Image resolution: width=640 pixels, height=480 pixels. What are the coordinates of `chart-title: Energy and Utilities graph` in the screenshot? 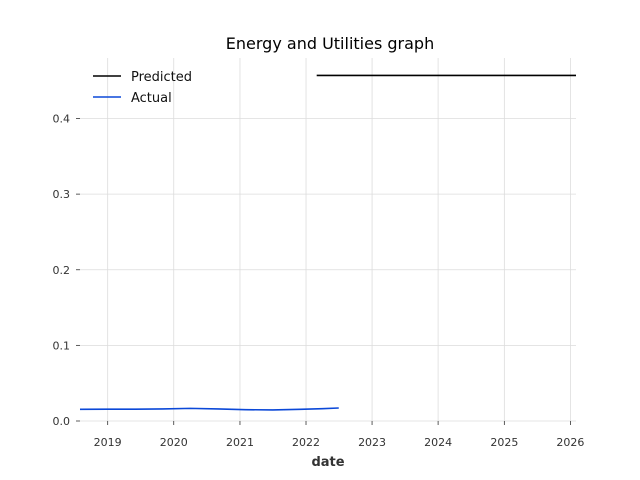 It's located at (330, 43).